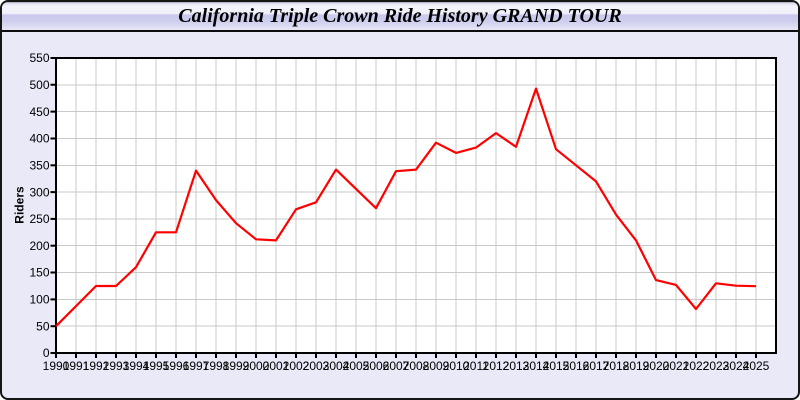 Image resolution: width=800 pixels, height=400 pixels. What do you see at coordinates (496, 366) in the screenshot?
I see `svg-text: 2012` at bounding box center [496, 366].